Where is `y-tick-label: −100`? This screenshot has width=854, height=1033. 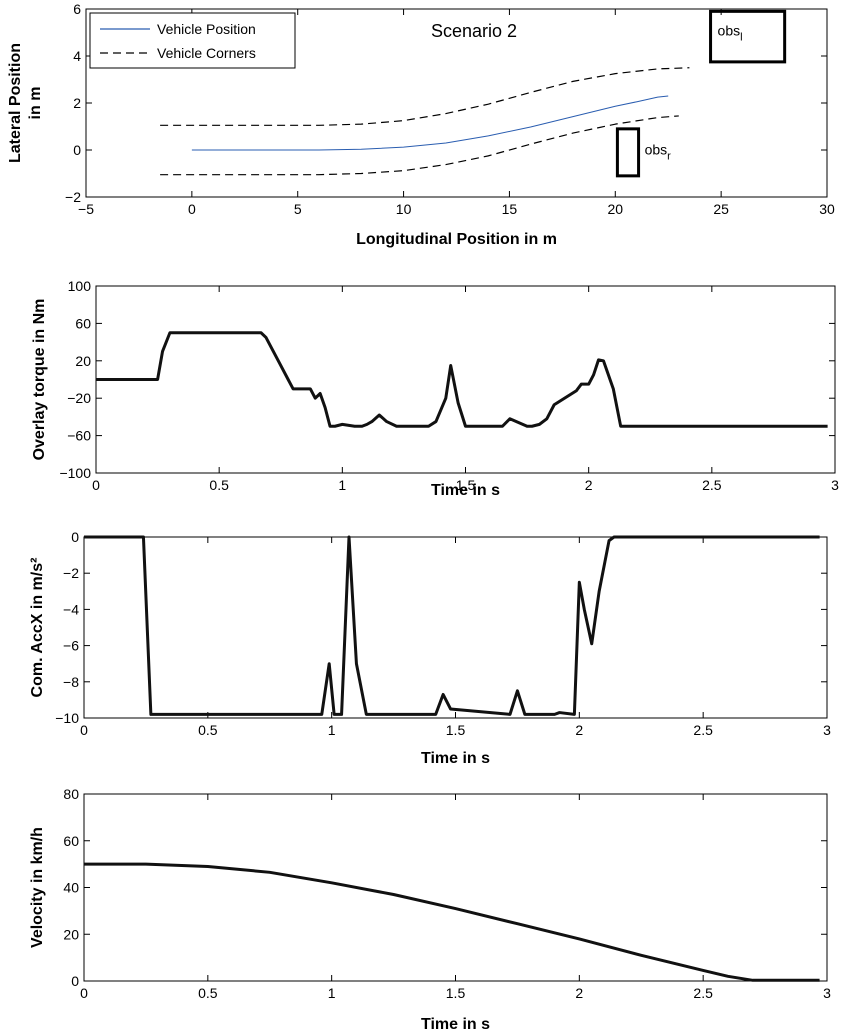
y-tick-label: −100 is located at coordinates (75, 473).